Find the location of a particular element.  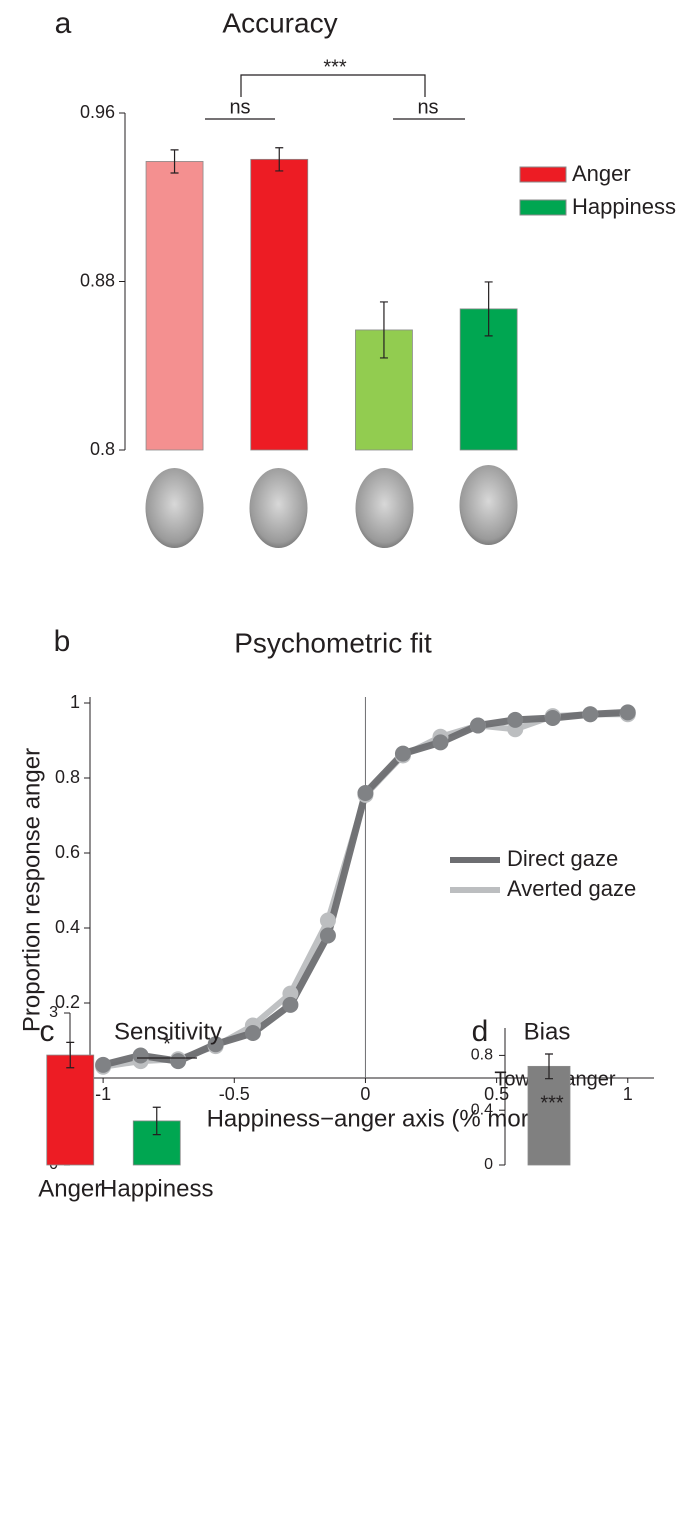

y-tick-label: 0.96 is located at coordinates (97, 112).